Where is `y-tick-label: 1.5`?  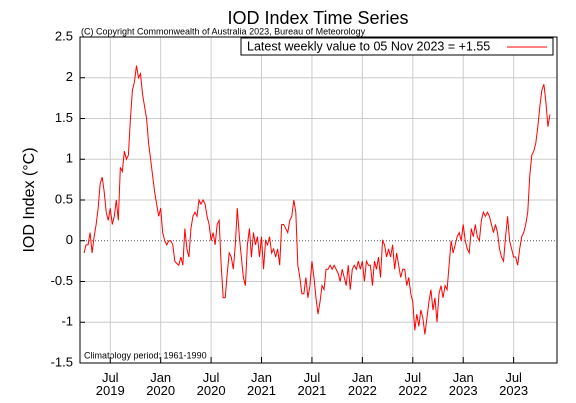 y-tick-label: 1.5 is located at coordinates (64, 117).